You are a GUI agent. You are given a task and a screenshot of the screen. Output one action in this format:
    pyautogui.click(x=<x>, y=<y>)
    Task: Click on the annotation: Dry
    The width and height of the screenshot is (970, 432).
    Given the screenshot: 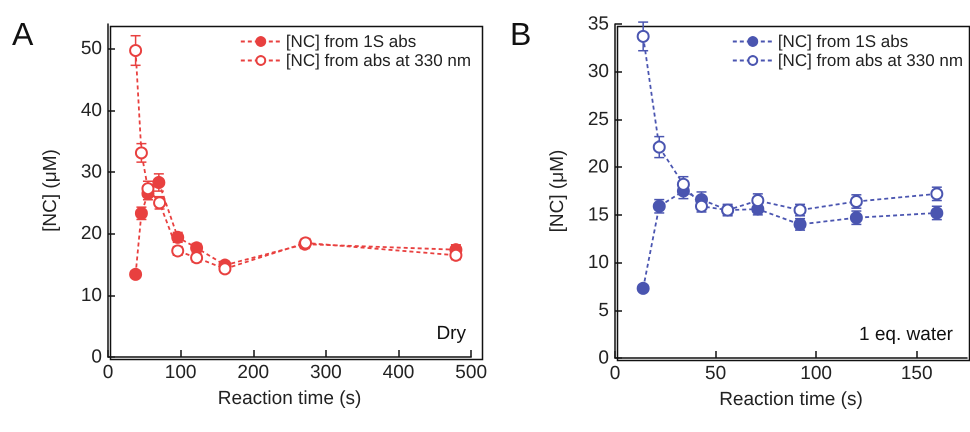 What is the action you would take?
    pyautogui.click(x=451, y=333)
    